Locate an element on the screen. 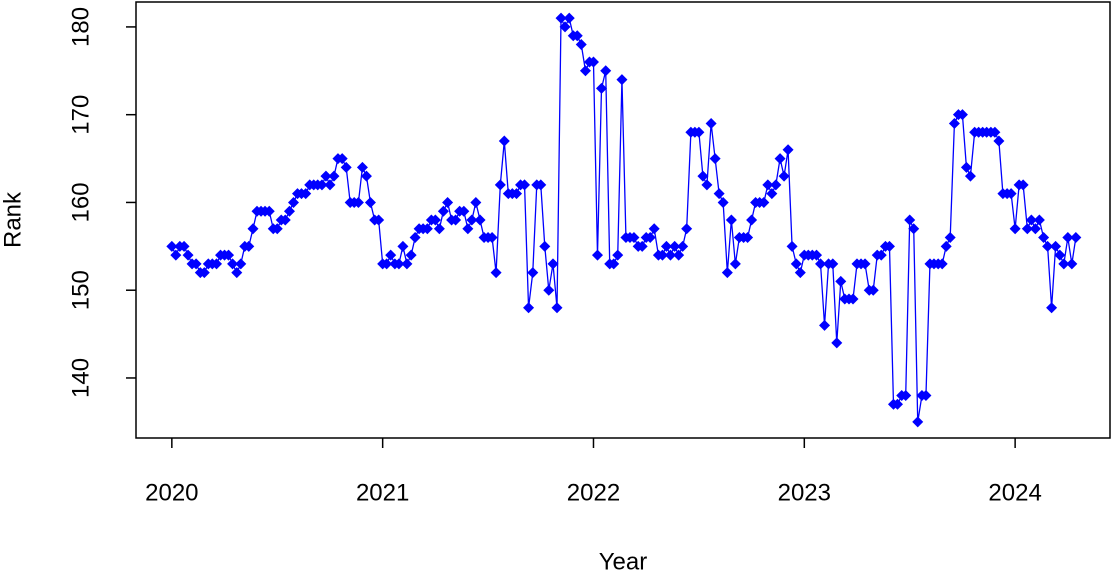 The width and height of the screenshot is (1113, 576). x-tick-label: 2020 is located at coordinates (171, 492).